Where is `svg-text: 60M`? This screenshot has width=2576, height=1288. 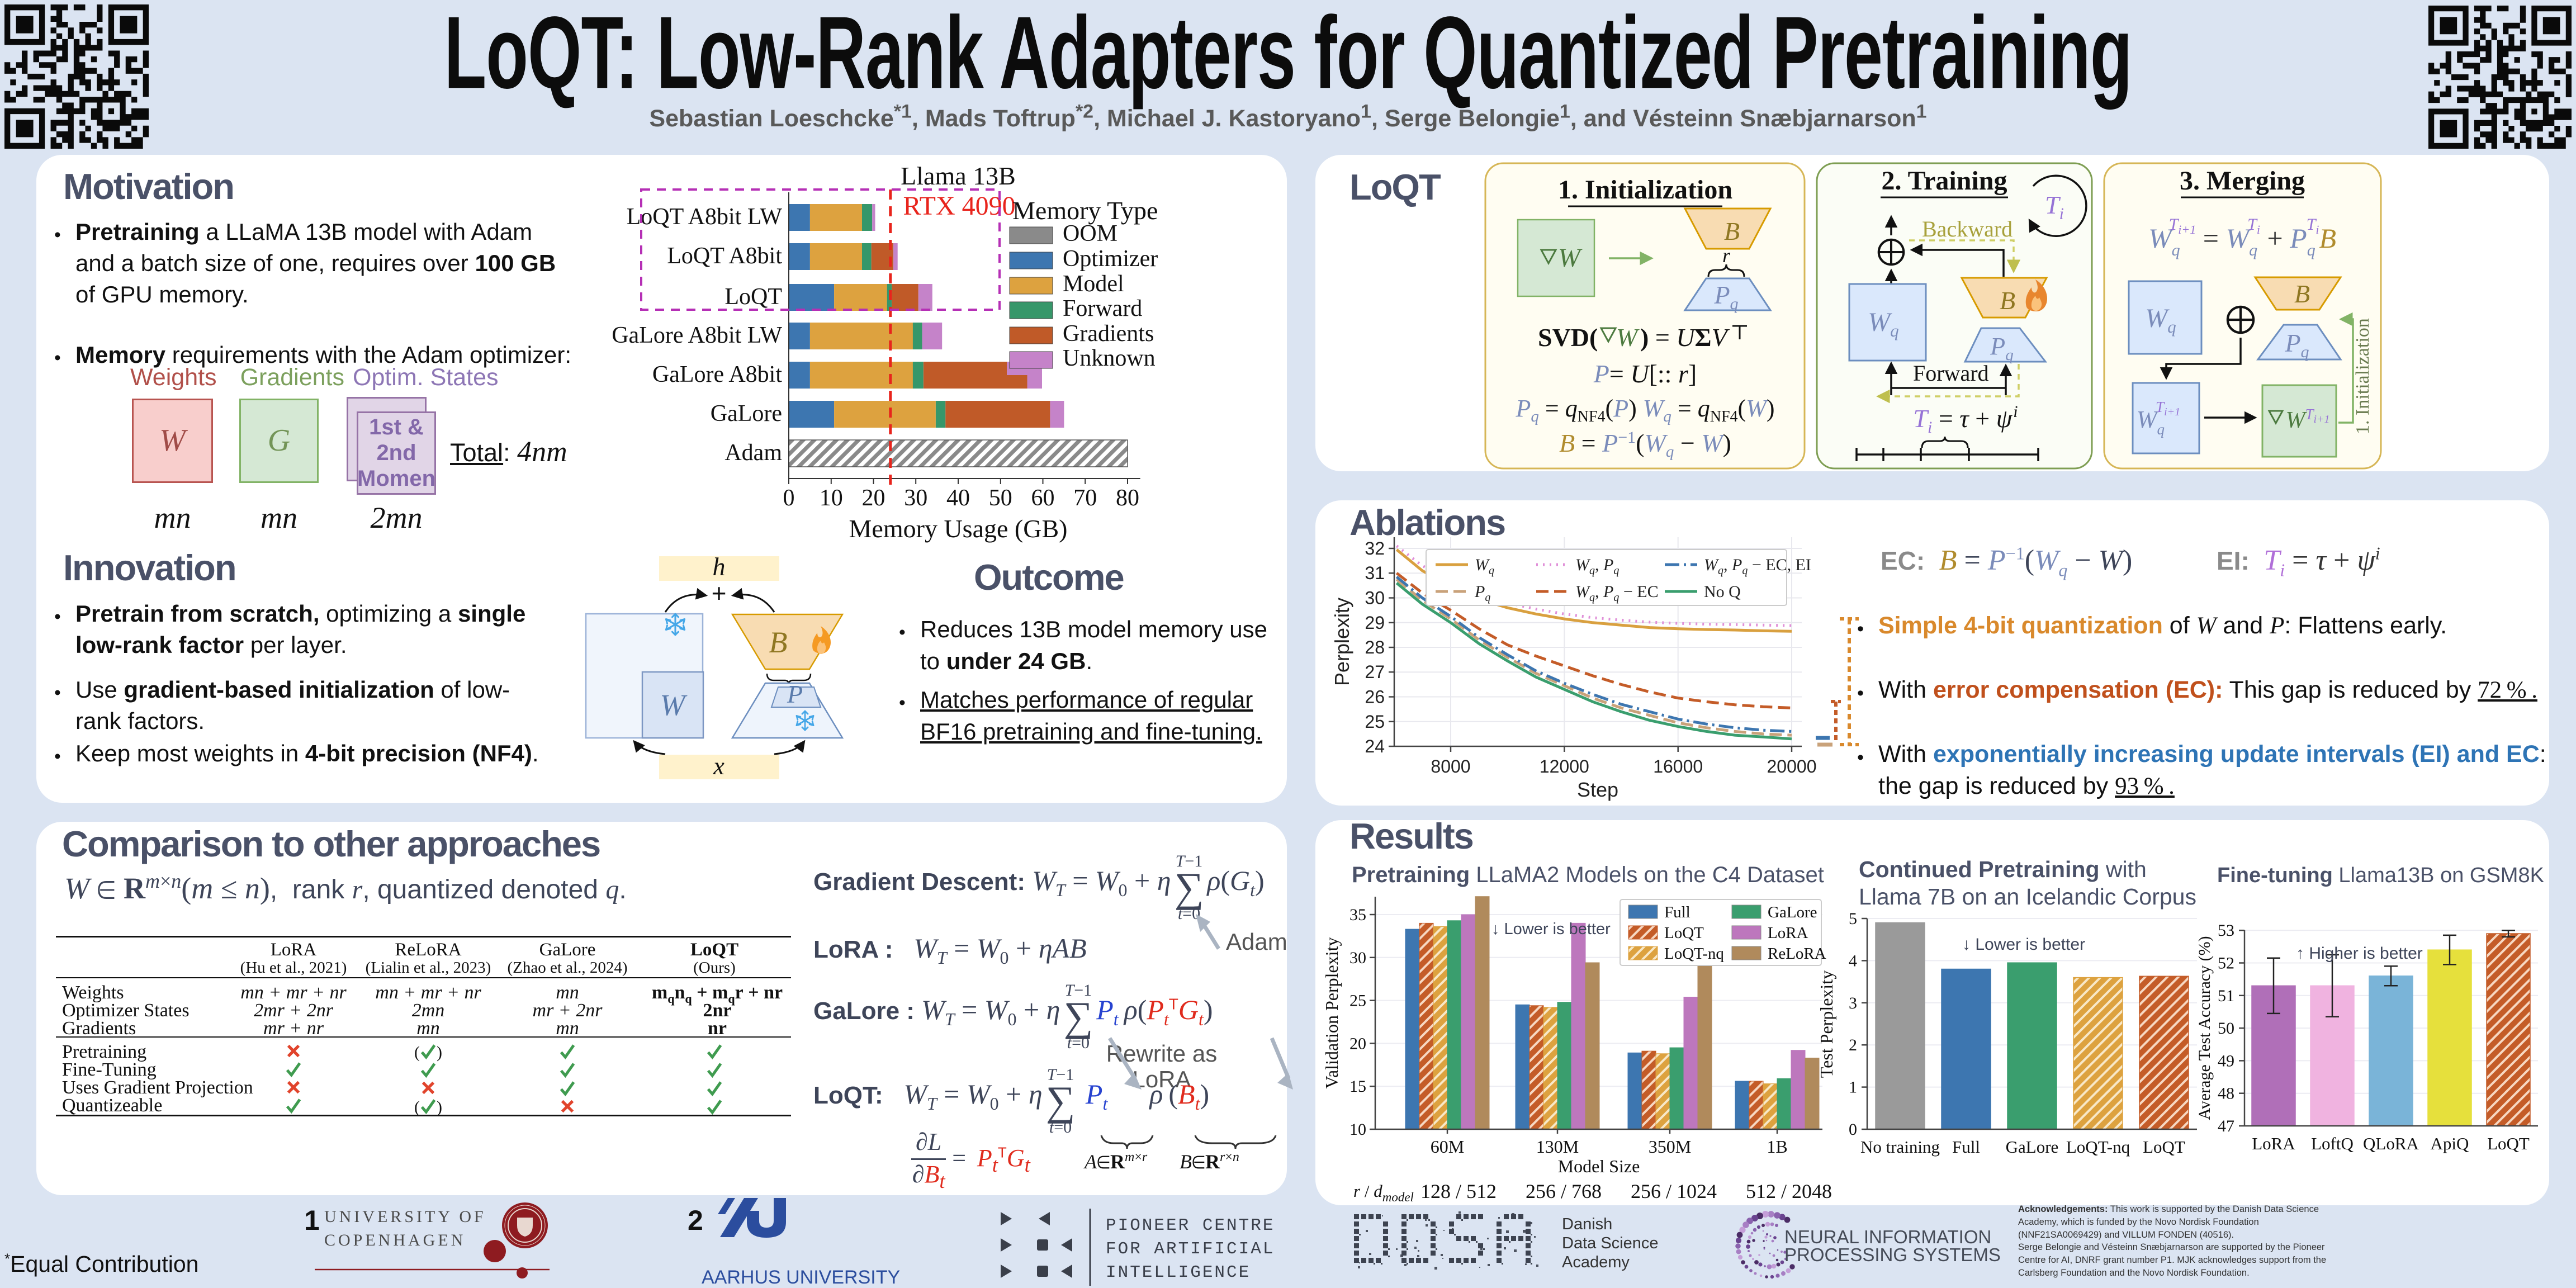
svg-text: 60M is located at coordinates (1447, 1147).